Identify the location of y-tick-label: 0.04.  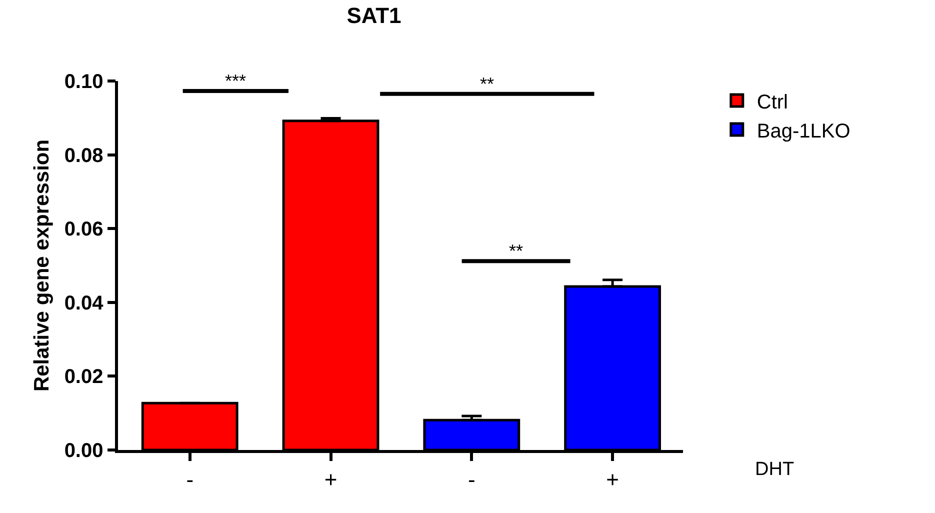
(84, 303).